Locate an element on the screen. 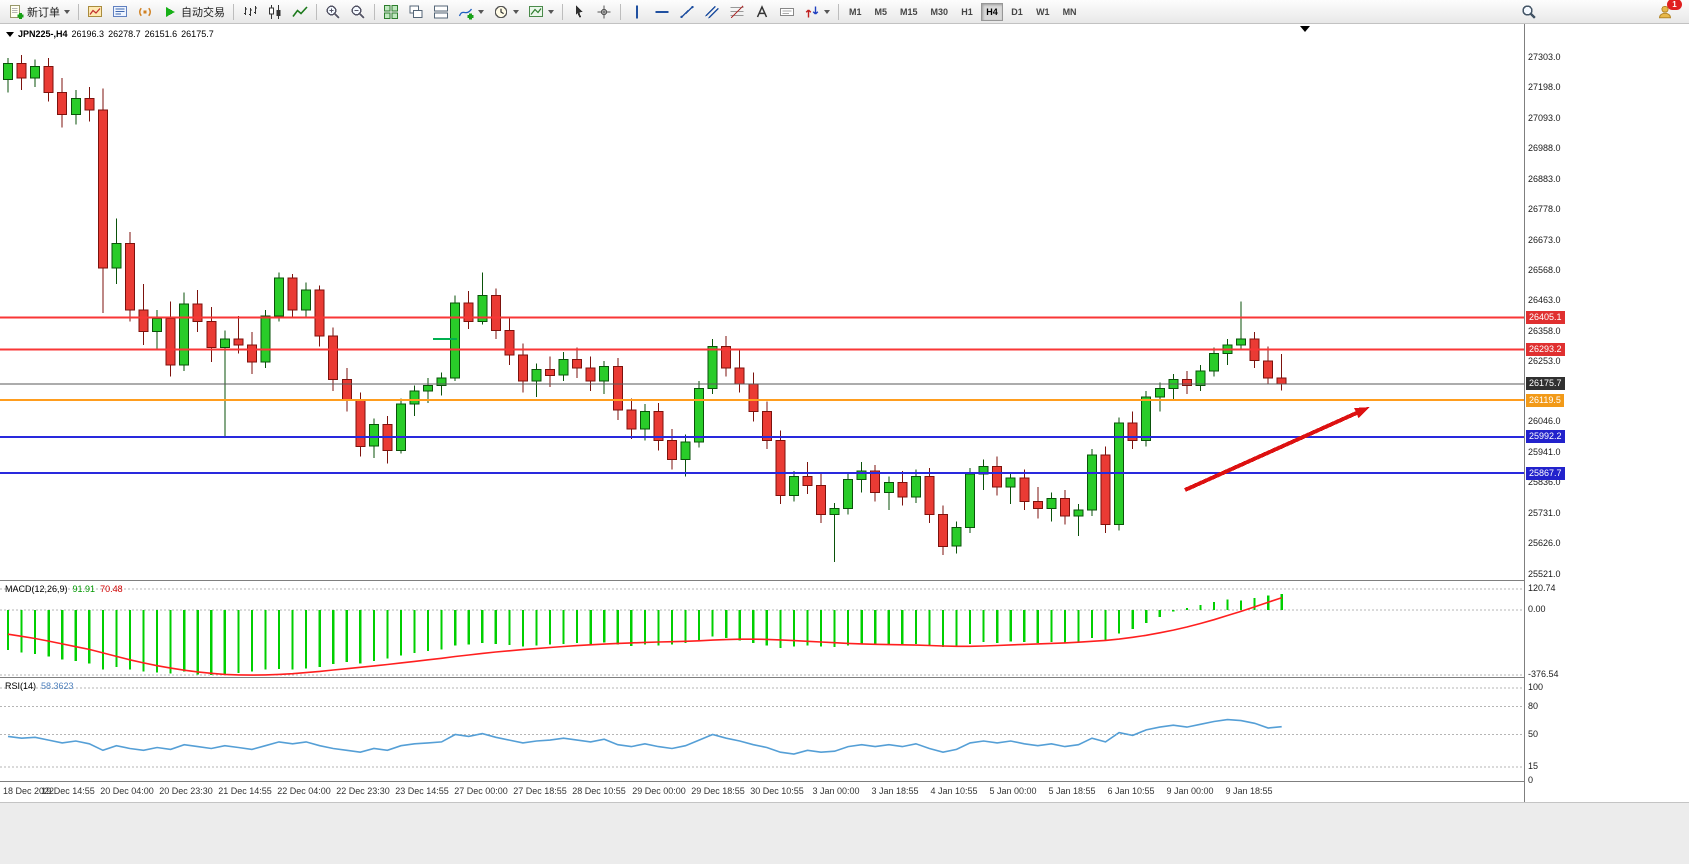  horizontal-line-button is located at coordinates (662, 12).